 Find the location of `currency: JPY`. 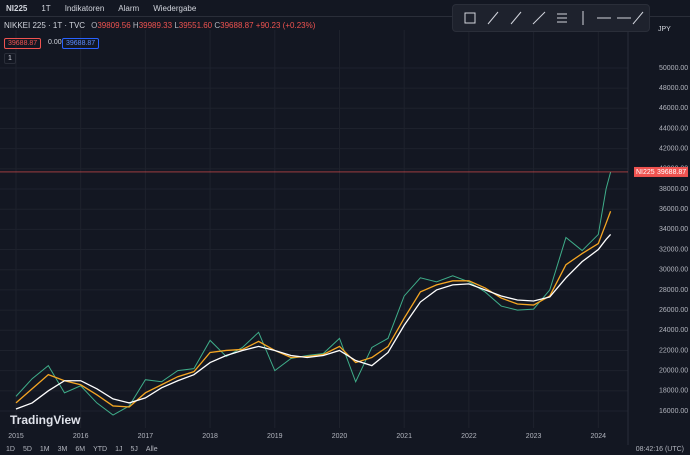

currency: JPY is located at coordinates (664, 29).